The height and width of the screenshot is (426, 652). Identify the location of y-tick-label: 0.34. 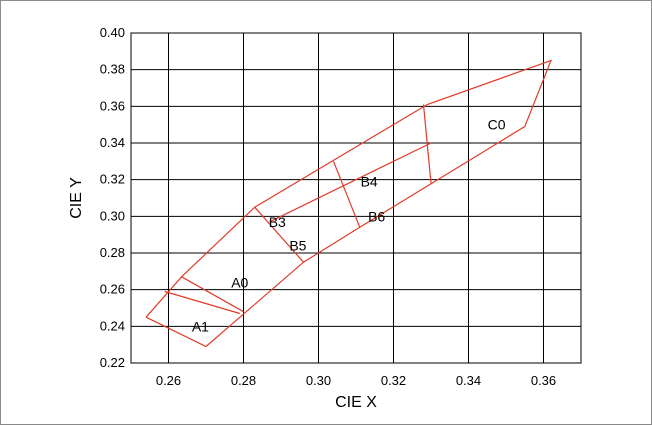
(112, 142).